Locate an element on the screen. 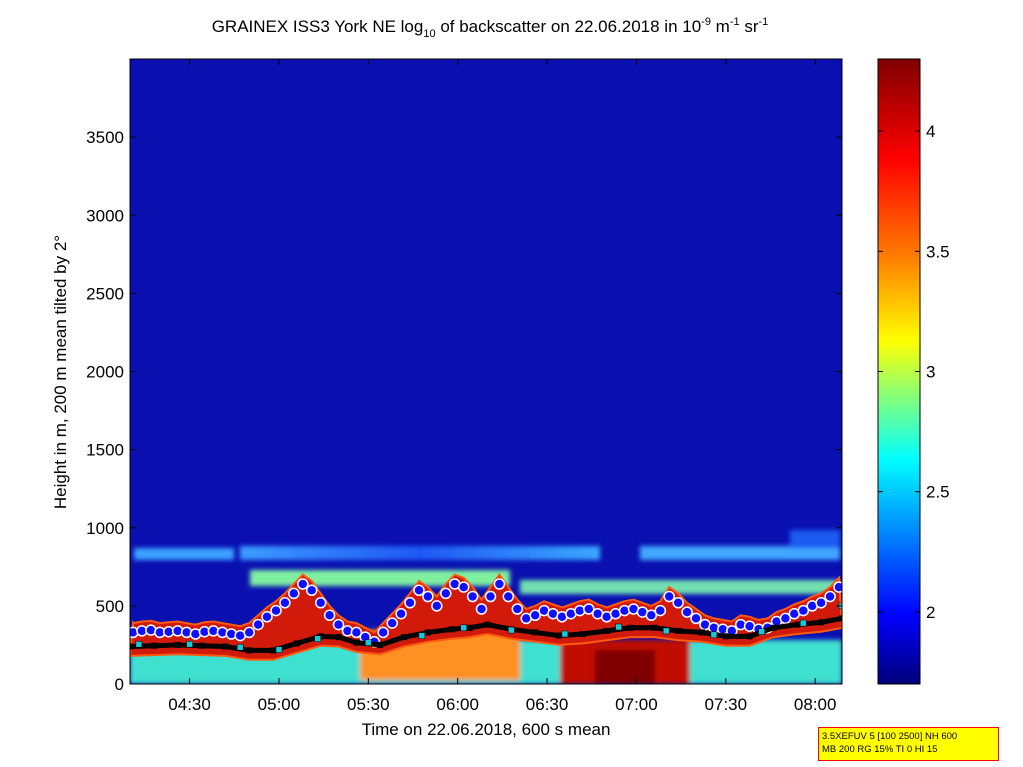 This screenshot has width=1023, height=767. y-tick-label: 500 is located at coordinates (110, 606).